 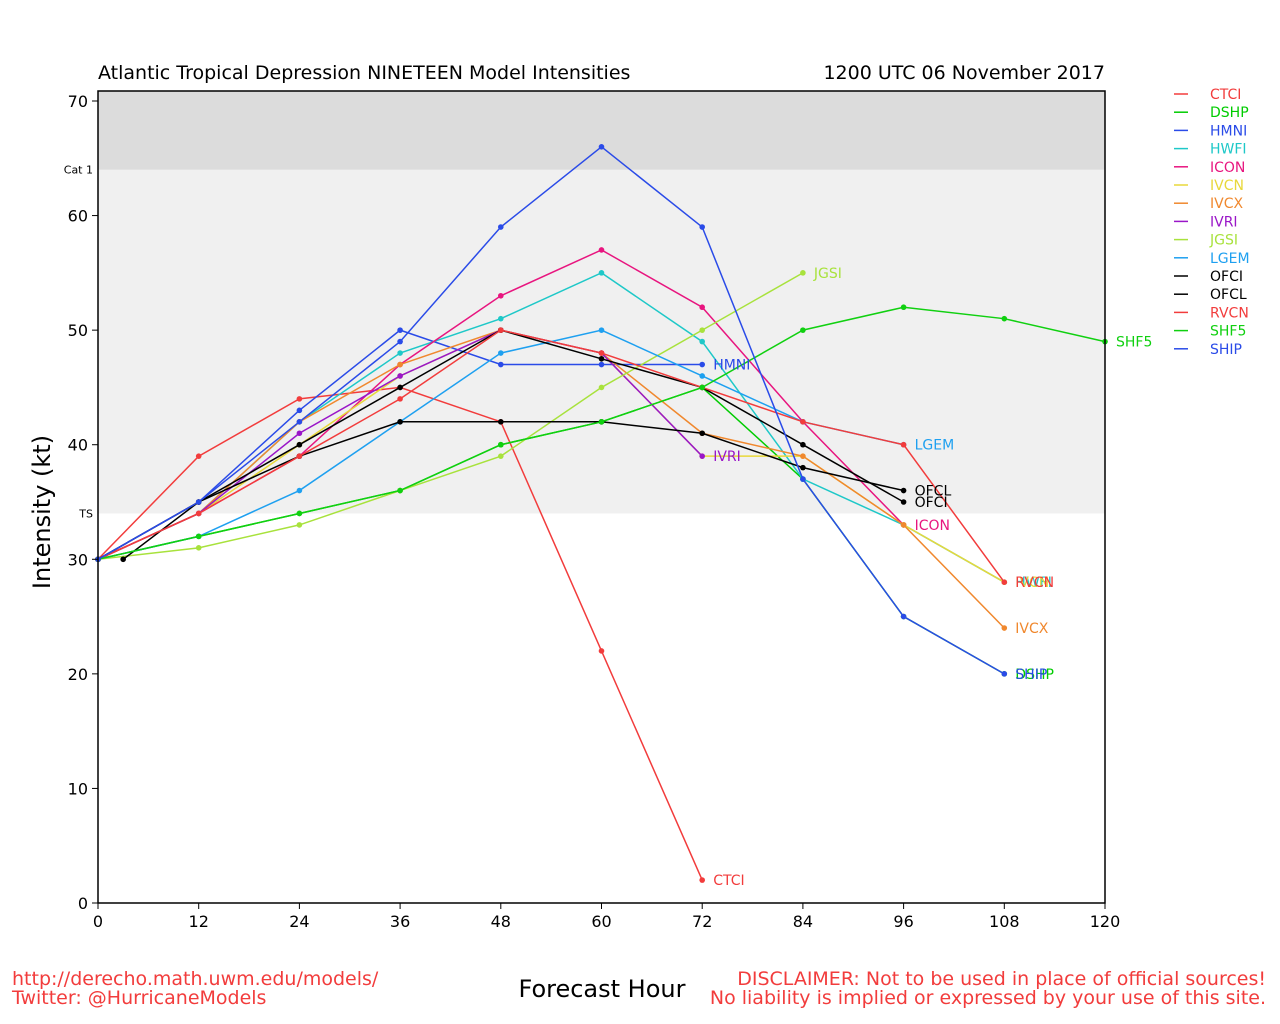 I want to click on y-axis-title: Intensity (kt), so click(x=42, y=512).